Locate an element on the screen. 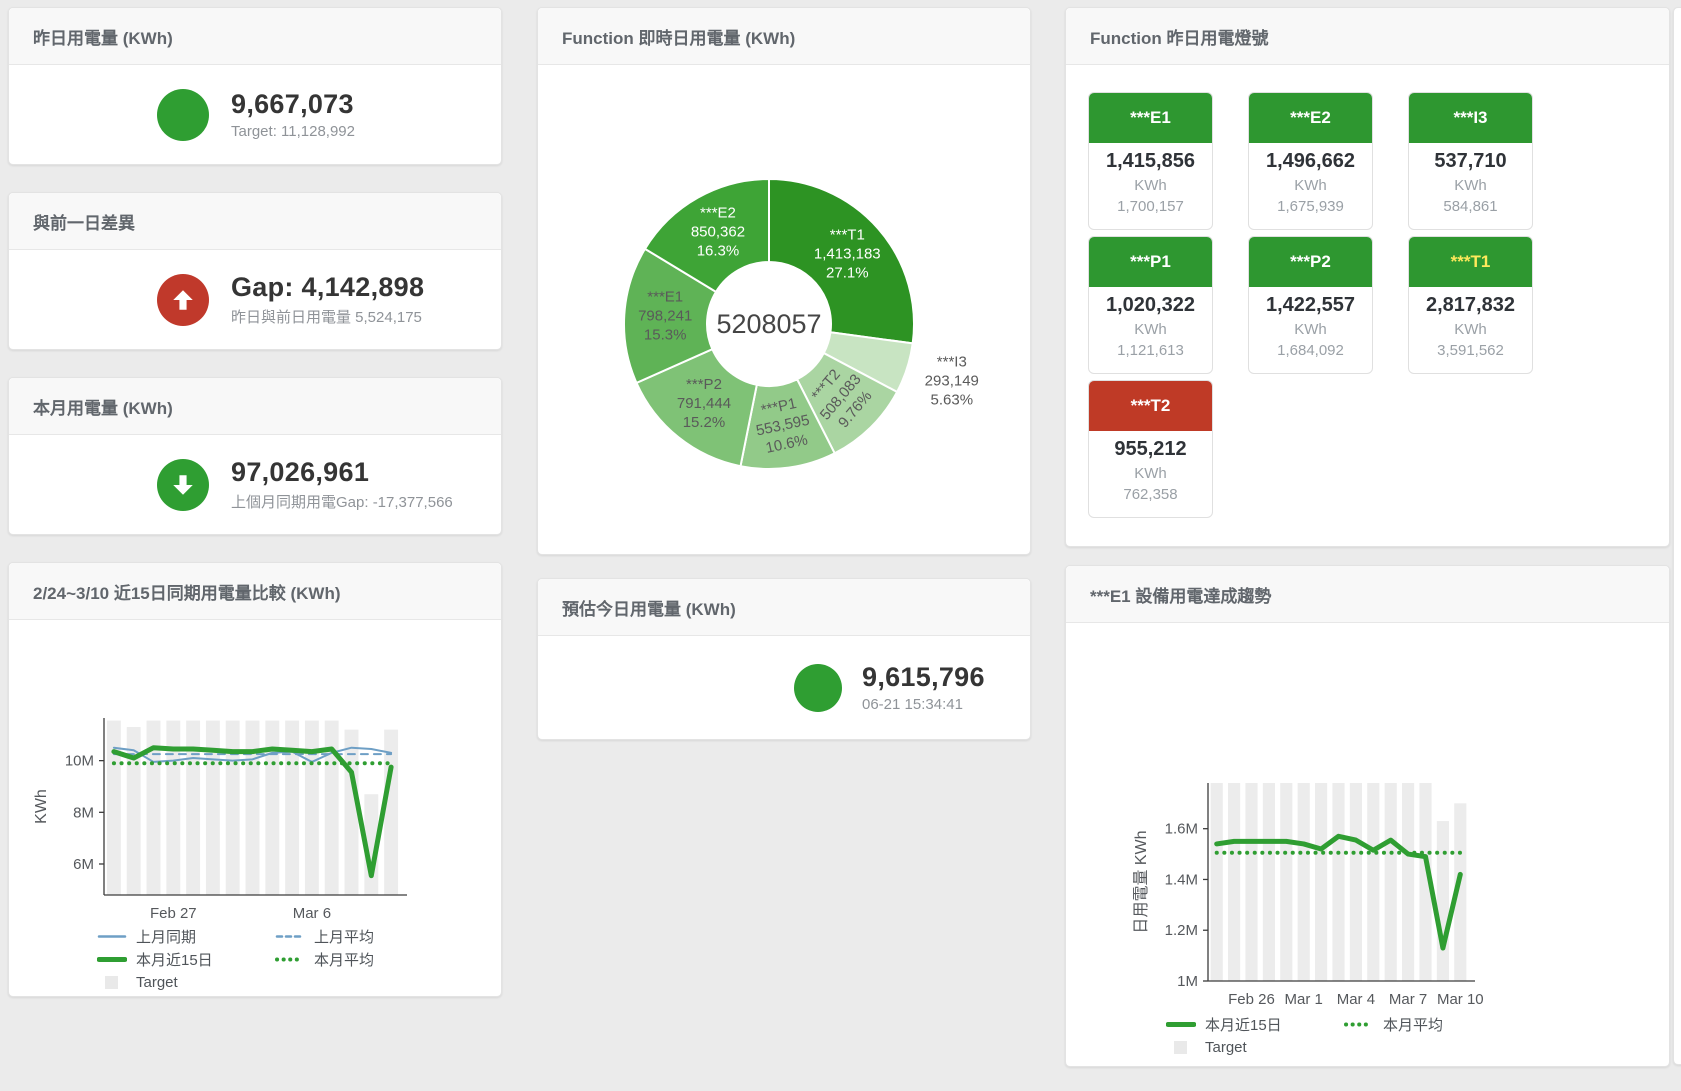  lamp-tile-body: 1,020,322 KWh 1,121,613 is located at coordinates (1150, 323).